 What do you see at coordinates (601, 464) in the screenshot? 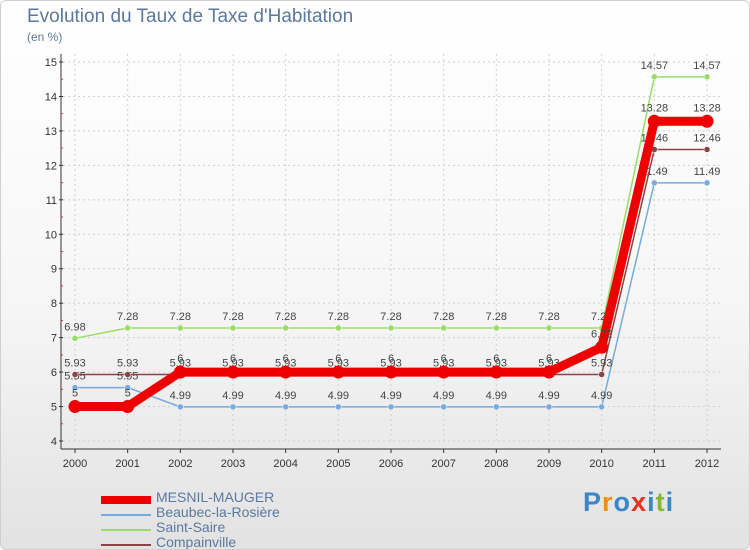
I see `x-tick-label: 2010` at bounding box center [601, 464].